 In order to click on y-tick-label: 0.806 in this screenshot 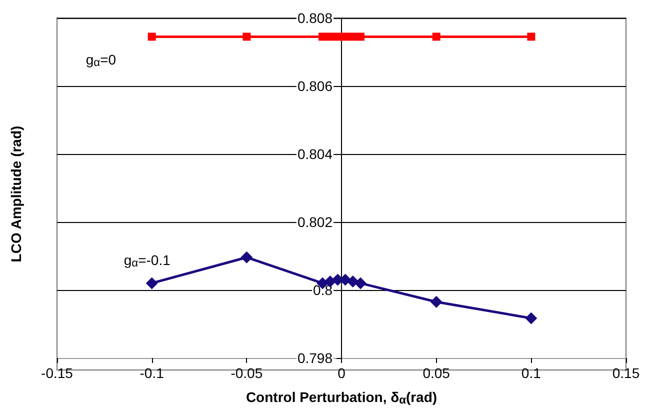, I will do `click(315, 86)`.